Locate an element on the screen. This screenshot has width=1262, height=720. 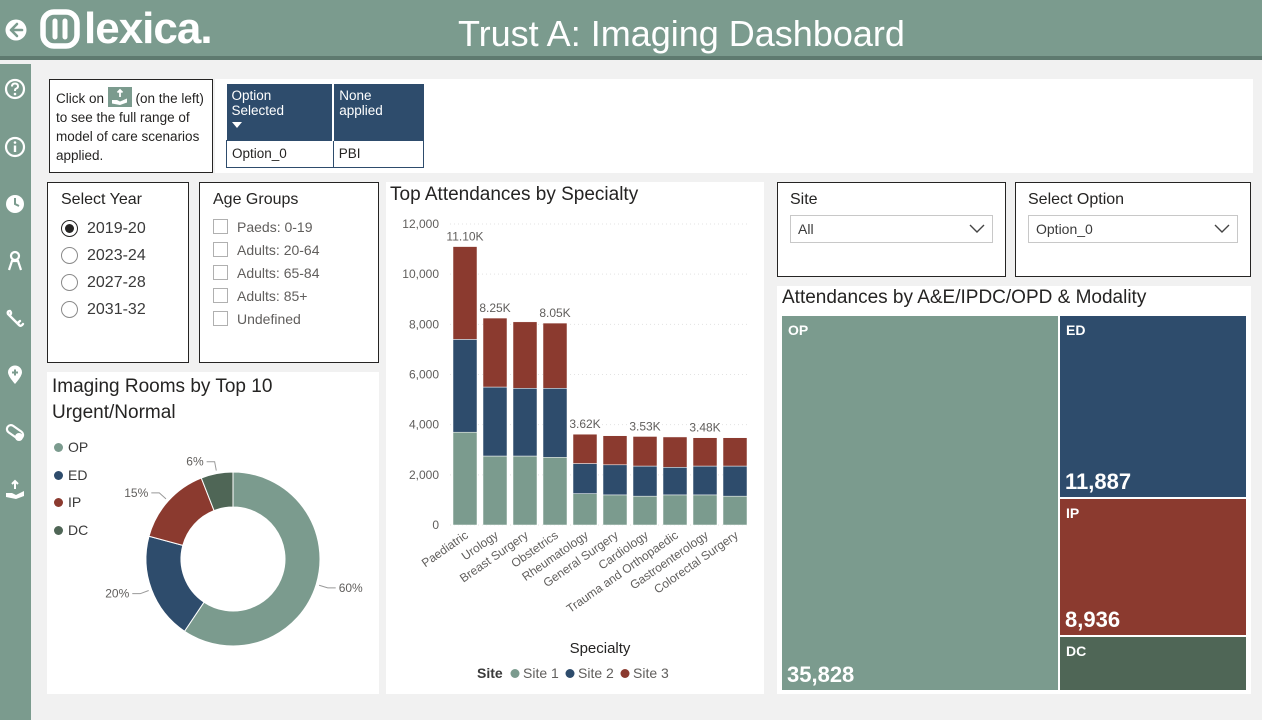
table-header-option: Option Selected is located at coordinates (280, 112).